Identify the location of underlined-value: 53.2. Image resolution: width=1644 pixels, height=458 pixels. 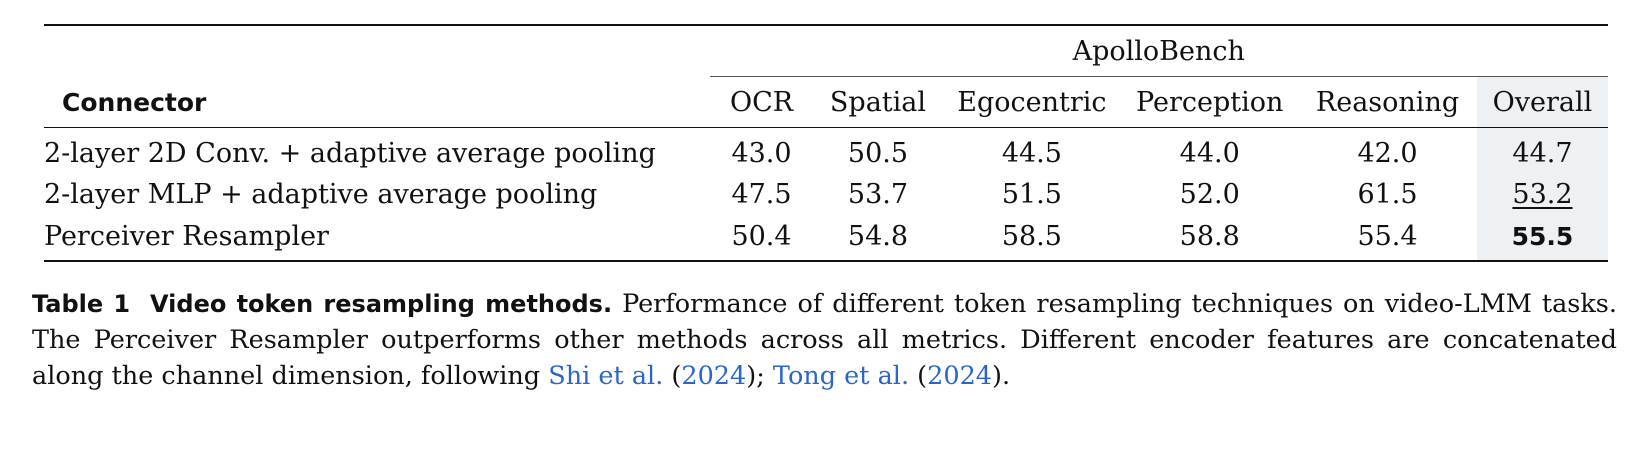
(1542, 194).